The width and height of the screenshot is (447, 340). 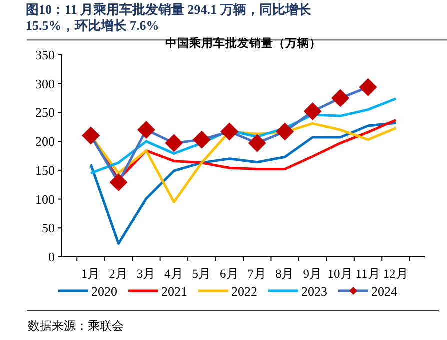 What do you see at coordinates (312, 274) in the screenshot?
I see `x-tick-label: 9月` at bounding box center [312, 274].